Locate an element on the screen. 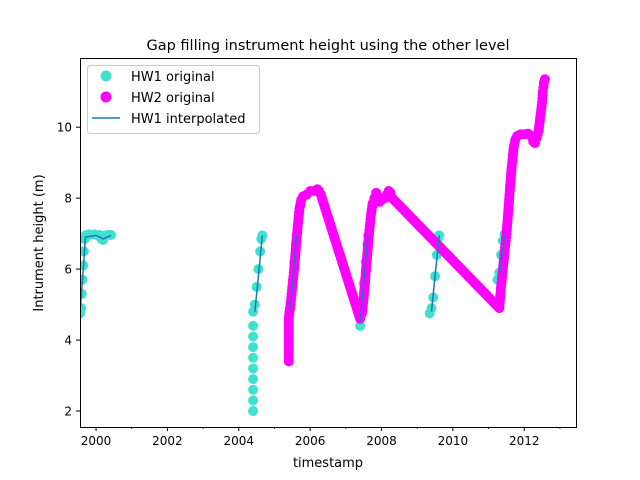 This screenshot has width=640, height=480. y-tick-label: 6 is located at coordinates (68, 270).